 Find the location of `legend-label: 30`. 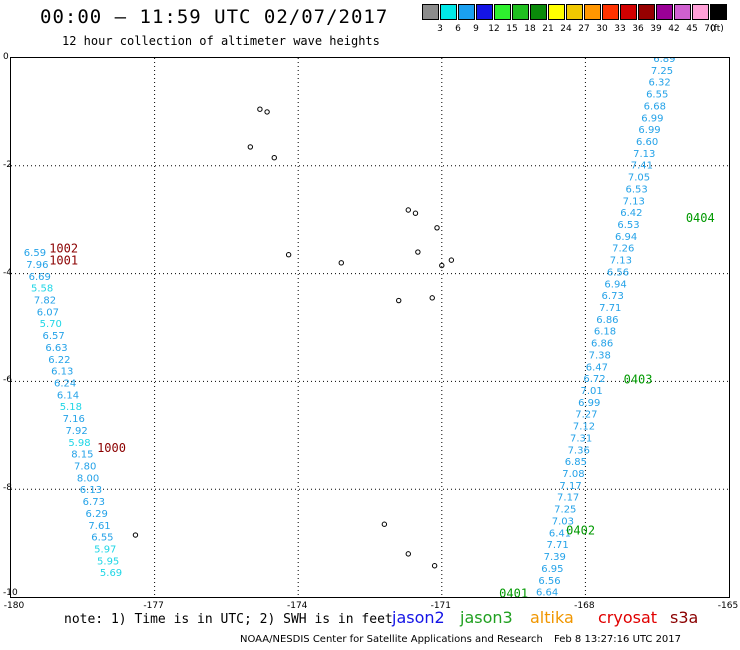

legend-label: 30 is located at coordinates (602, 29).